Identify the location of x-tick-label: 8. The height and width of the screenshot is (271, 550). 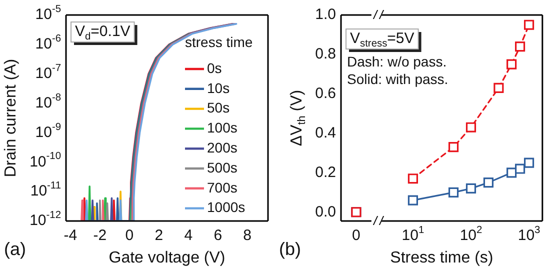
(247, 235).